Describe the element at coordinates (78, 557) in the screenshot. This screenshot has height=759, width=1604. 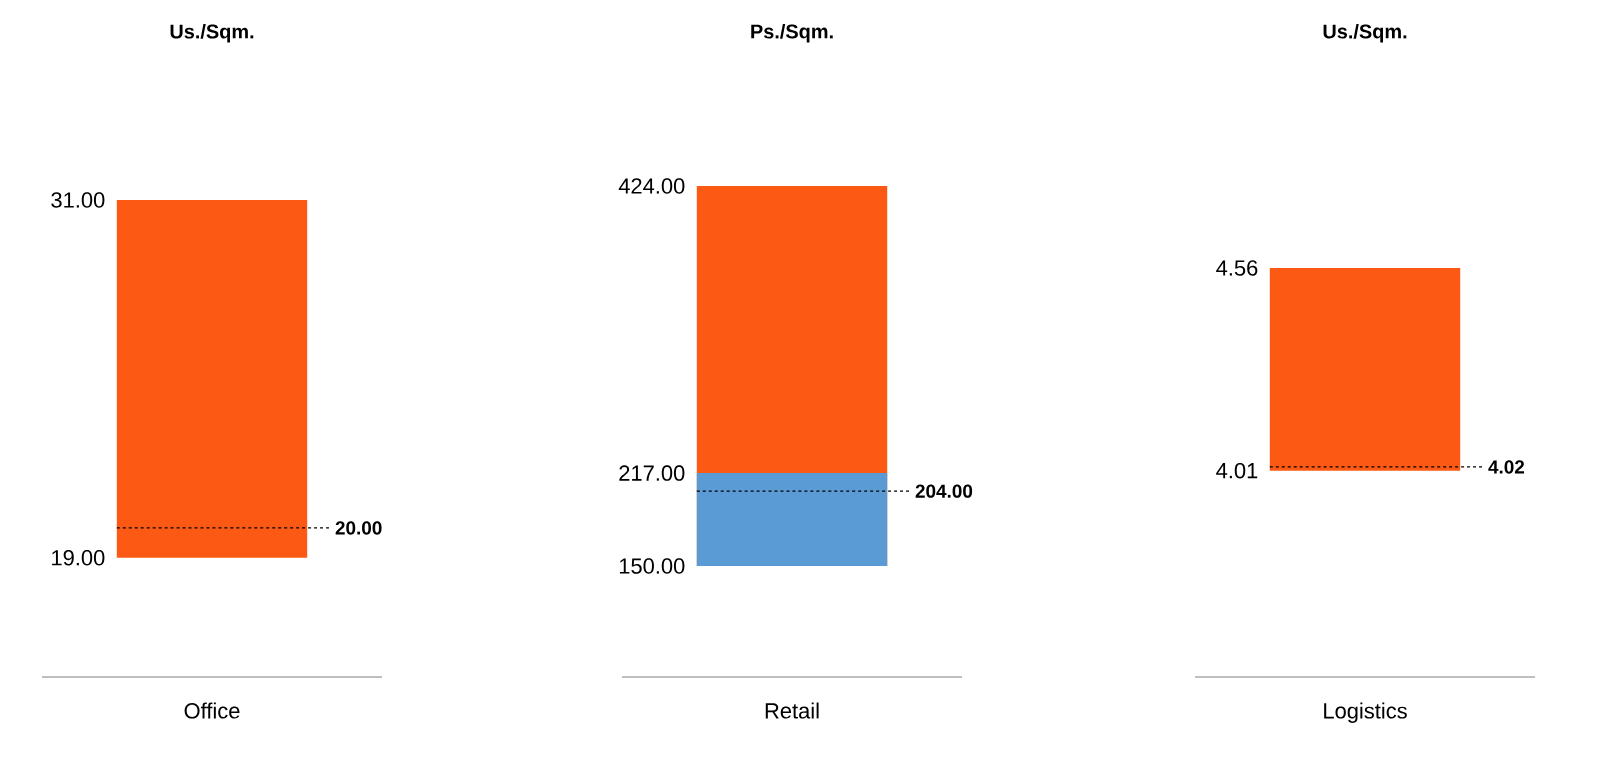
I see `y-tick-label: 19.00` at that location.